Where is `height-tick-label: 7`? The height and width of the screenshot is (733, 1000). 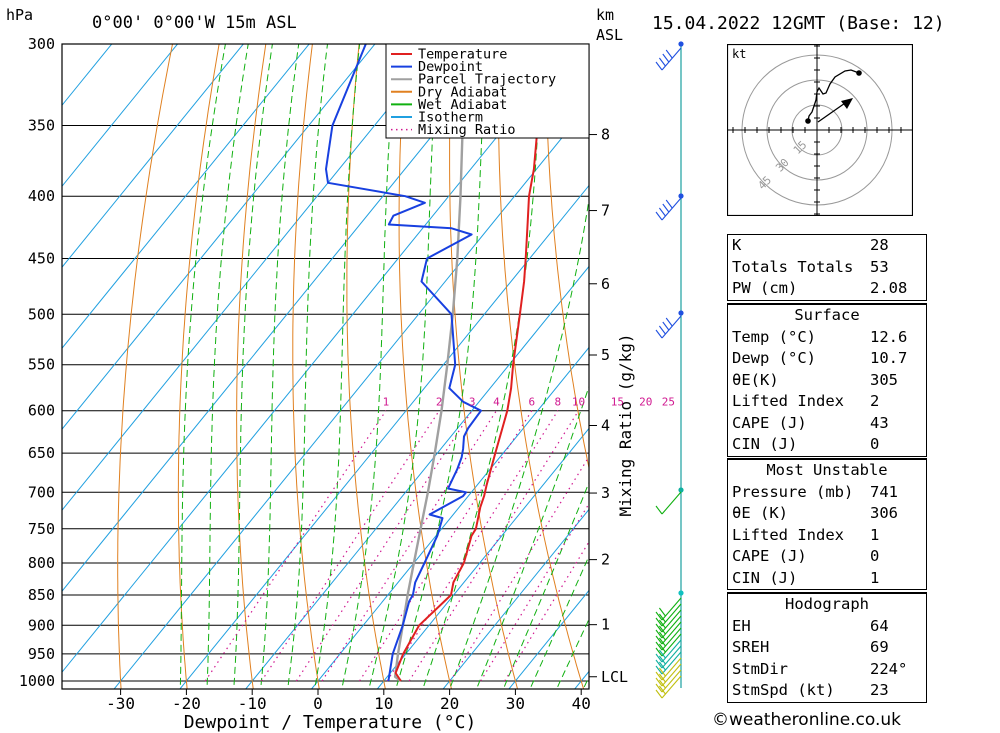
height-tick-label: 7 is located at coordinates (605, 211).